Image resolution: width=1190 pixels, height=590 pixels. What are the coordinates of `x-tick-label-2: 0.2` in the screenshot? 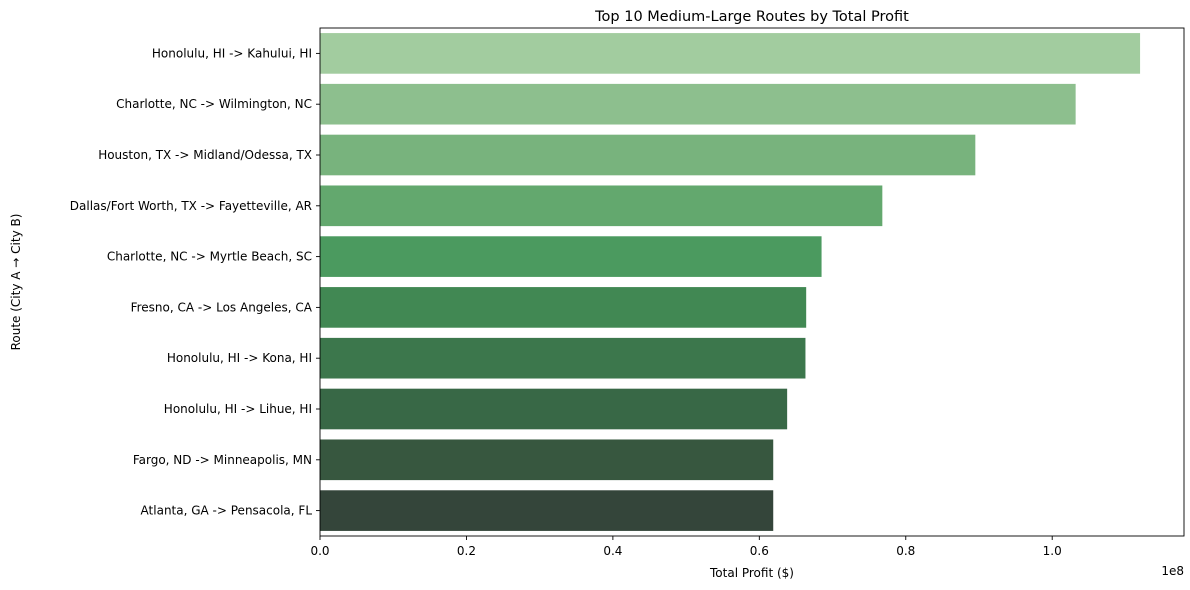 It's located at (466, 551).